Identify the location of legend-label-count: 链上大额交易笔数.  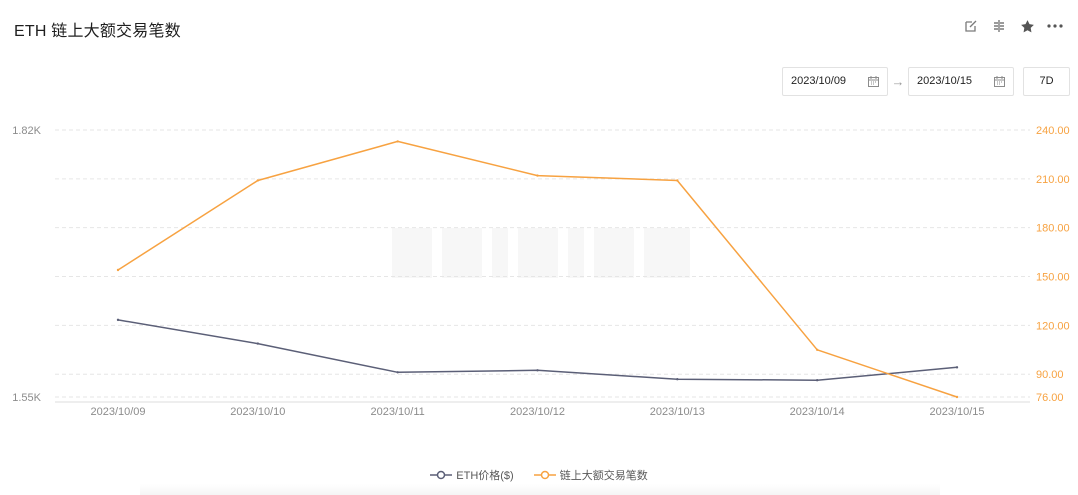
(603, 476).